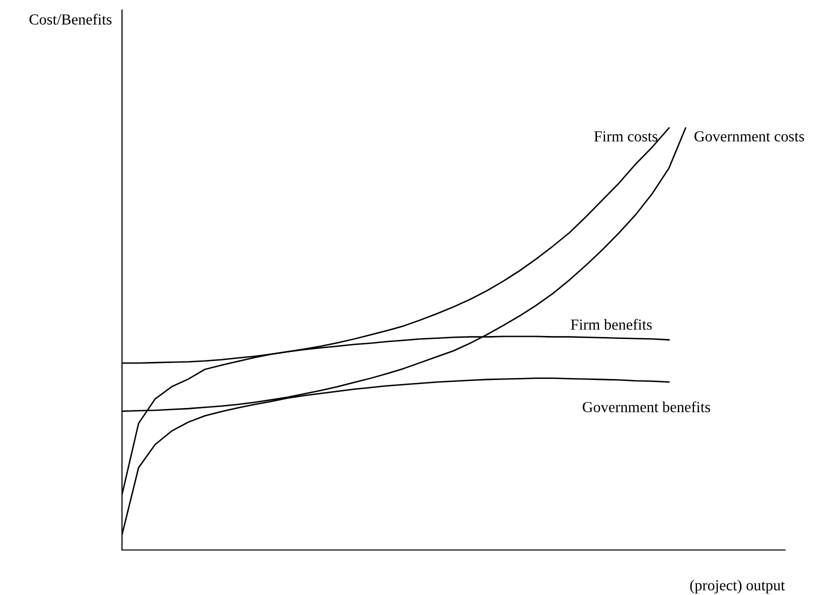 The height and width of the screenshot is (595, 827). What do you see at coordinates (626, 136) in the screenshot?
I see `series-label: Firm costs` at bounding box center [626, 136].